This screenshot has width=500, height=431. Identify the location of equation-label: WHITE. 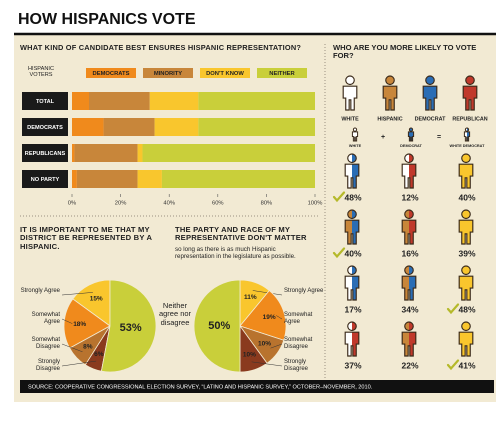
(355, 146).